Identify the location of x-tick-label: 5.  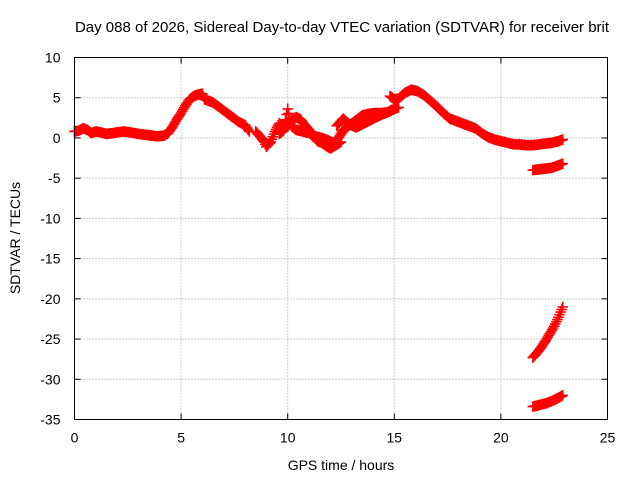
(181, 438).